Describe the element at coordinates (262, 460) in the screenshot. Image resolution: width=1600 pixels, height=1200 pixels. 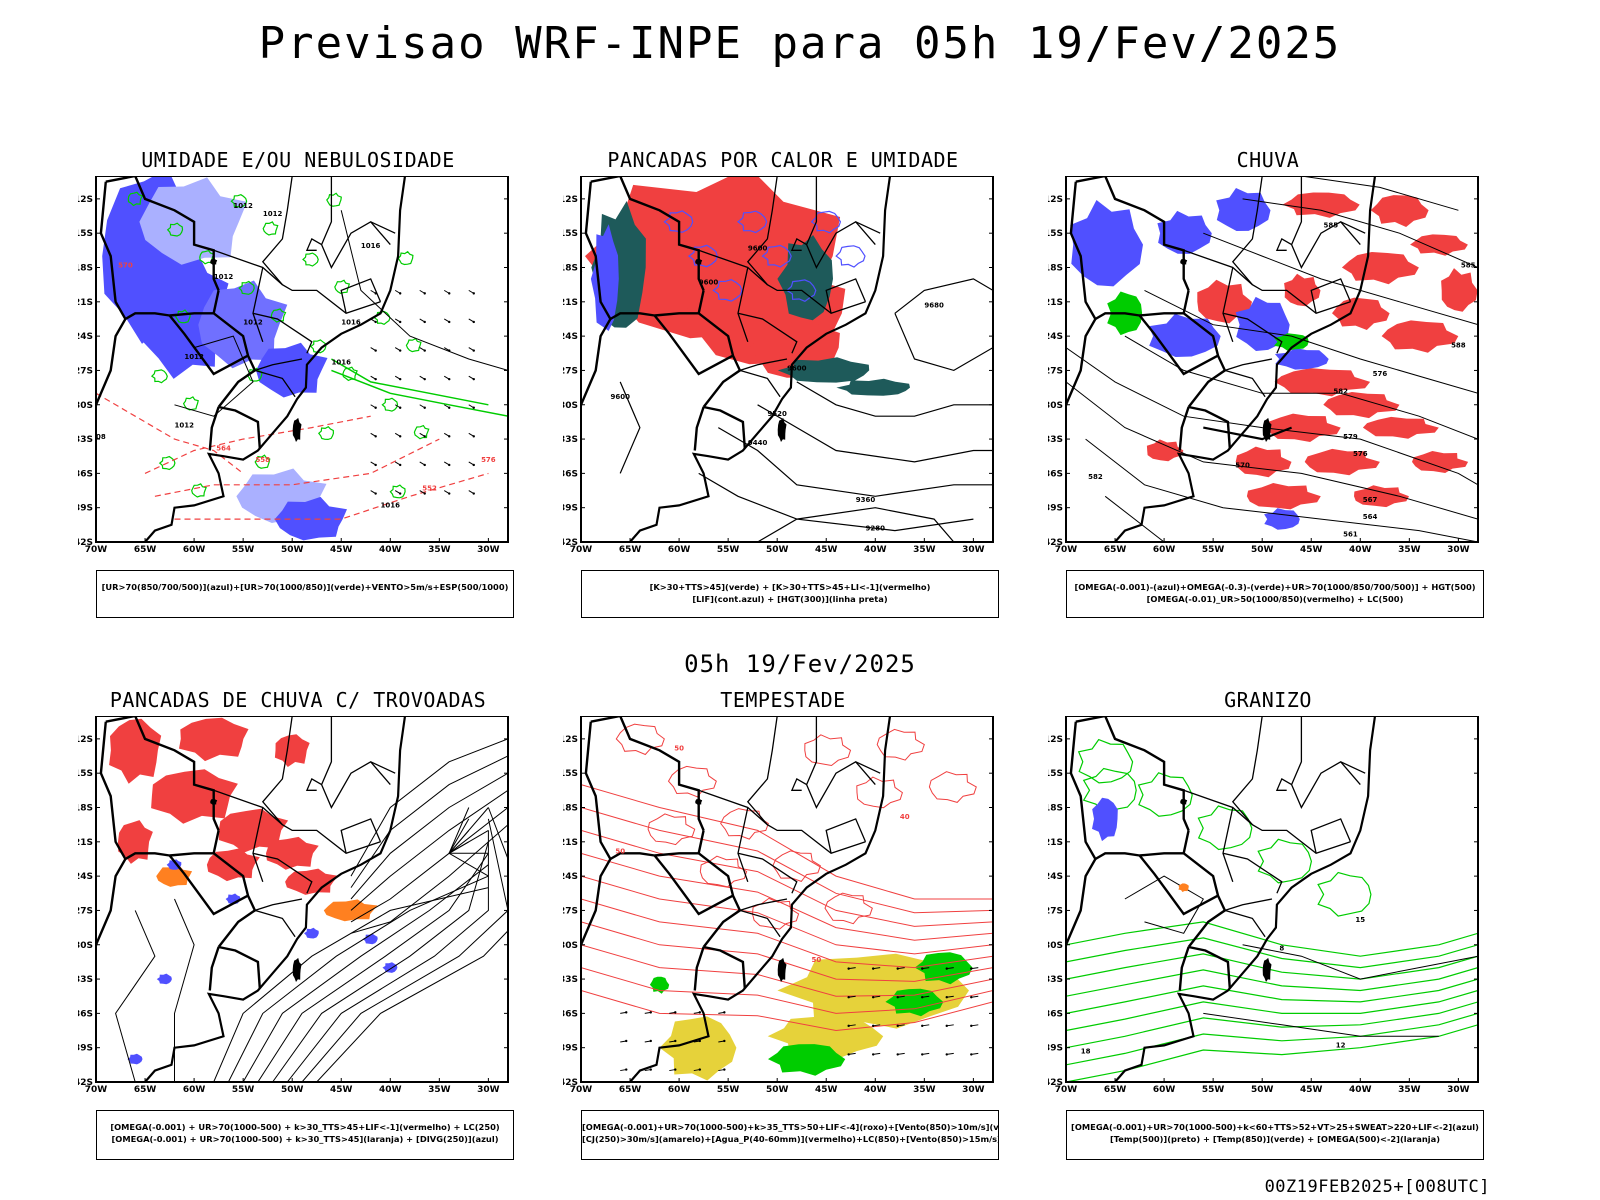
I see `contour-label: 558` at that location.